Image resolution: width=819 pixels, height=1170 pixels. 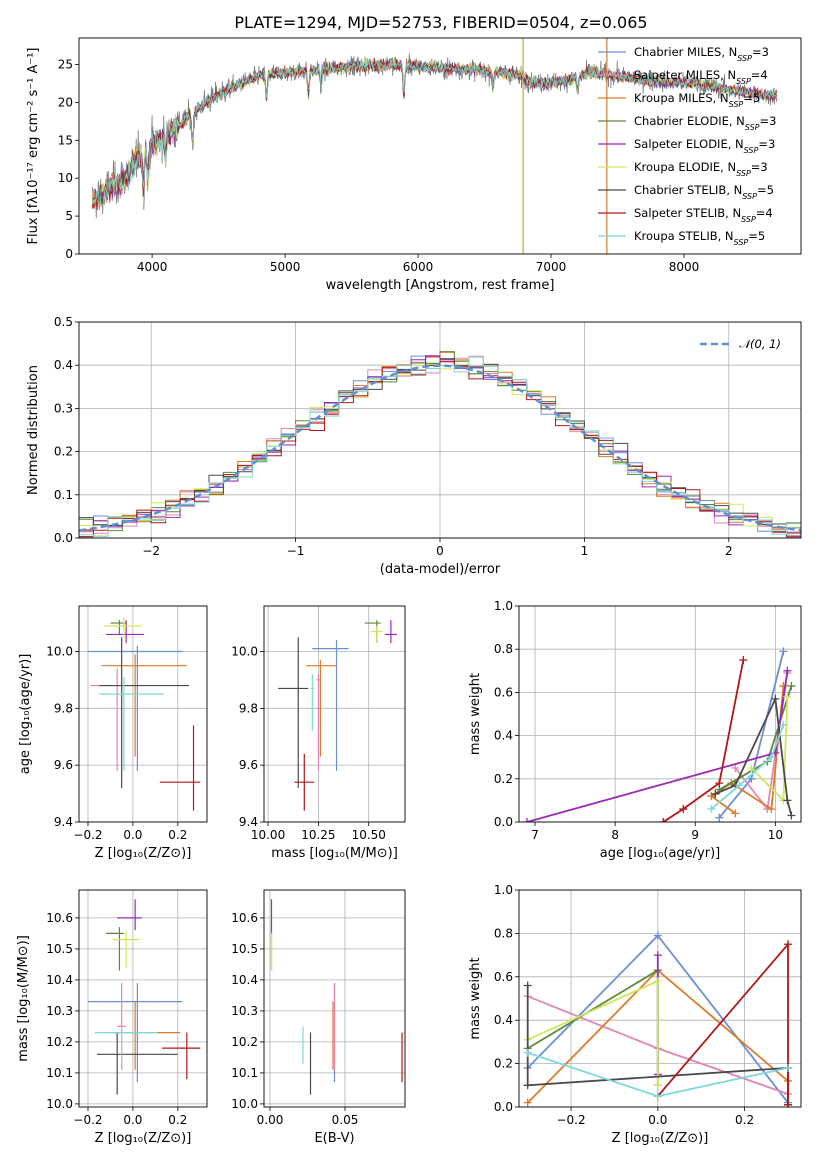 What do you see at coordinates (695, 835) in the screenshot?
I see `x-tick-label: 9` at bounding box center [695, 835].